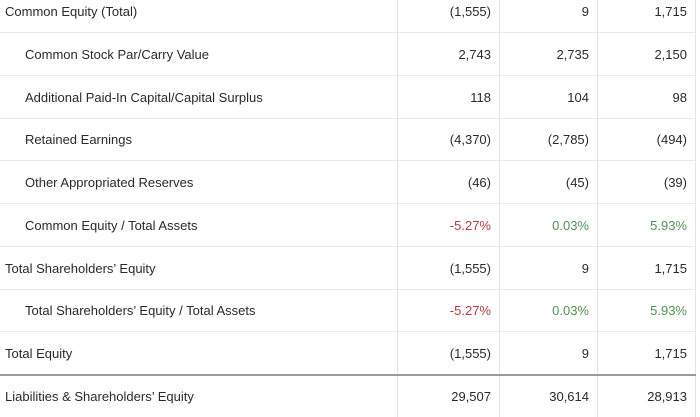 This screenshot has height=417, width=700. I want to click on row-label: Other Appropriated Reserves, so click(109, 182).